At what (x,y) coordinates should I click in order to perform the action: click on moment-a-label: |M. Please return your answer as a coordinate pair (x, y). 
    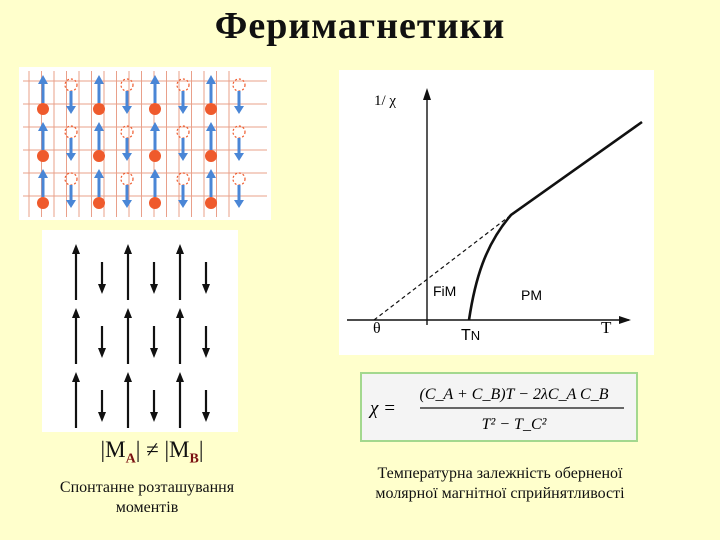
    Looking at the image, I should click on (113, 449).